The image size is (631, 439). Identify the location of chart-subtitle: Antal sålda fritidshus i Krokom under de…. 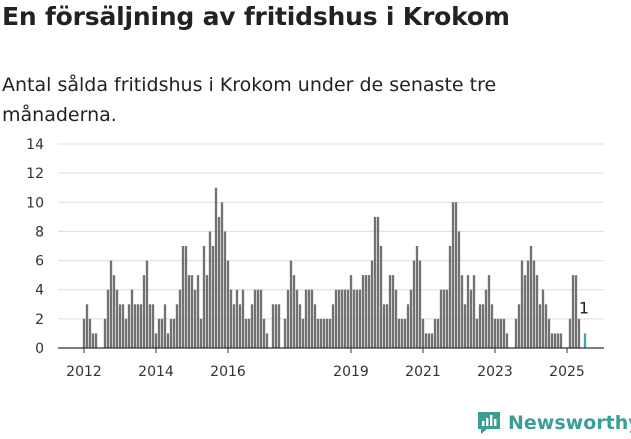
(249, 100).